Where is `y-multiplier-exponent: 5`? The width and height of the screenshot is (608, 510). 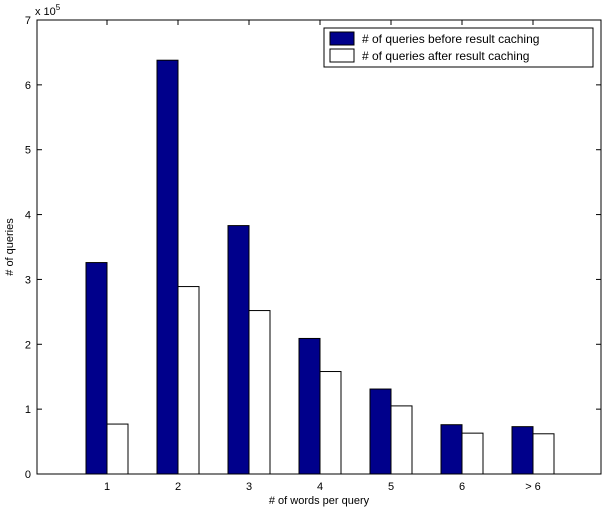 y-multiplier-exponent: 5 is located at coordinates (58, 7).